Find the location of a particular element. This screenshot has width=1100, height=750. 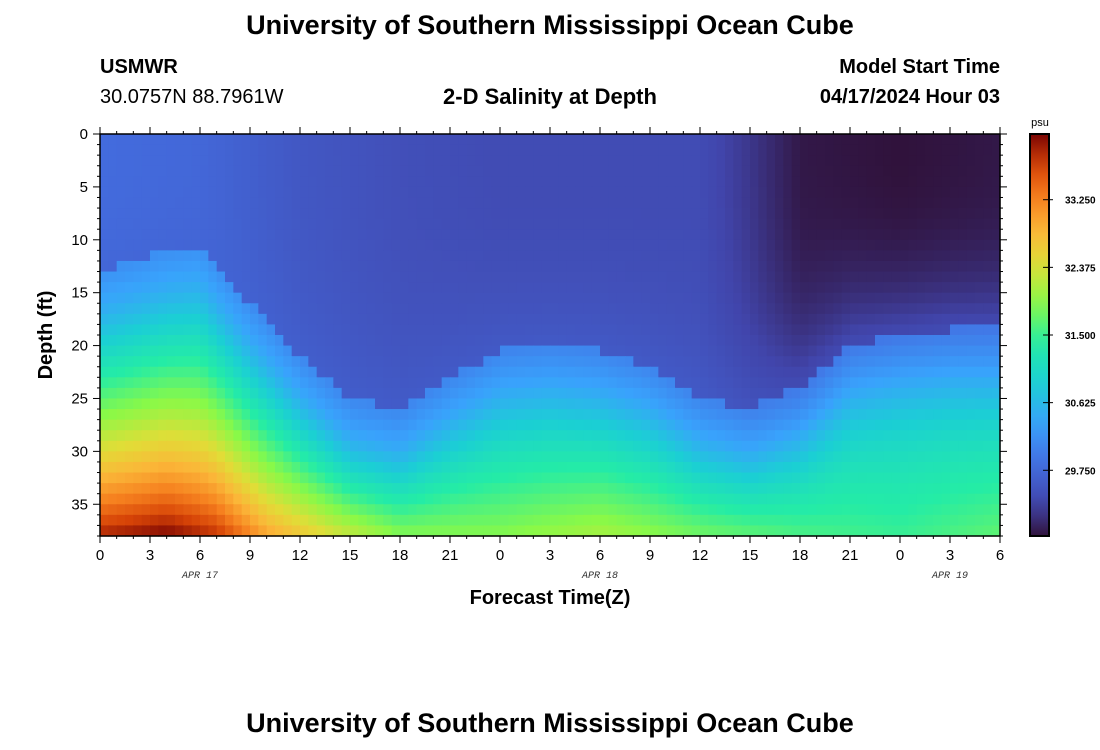

y-tick-label: 10 is located at coordinates (79, 240).